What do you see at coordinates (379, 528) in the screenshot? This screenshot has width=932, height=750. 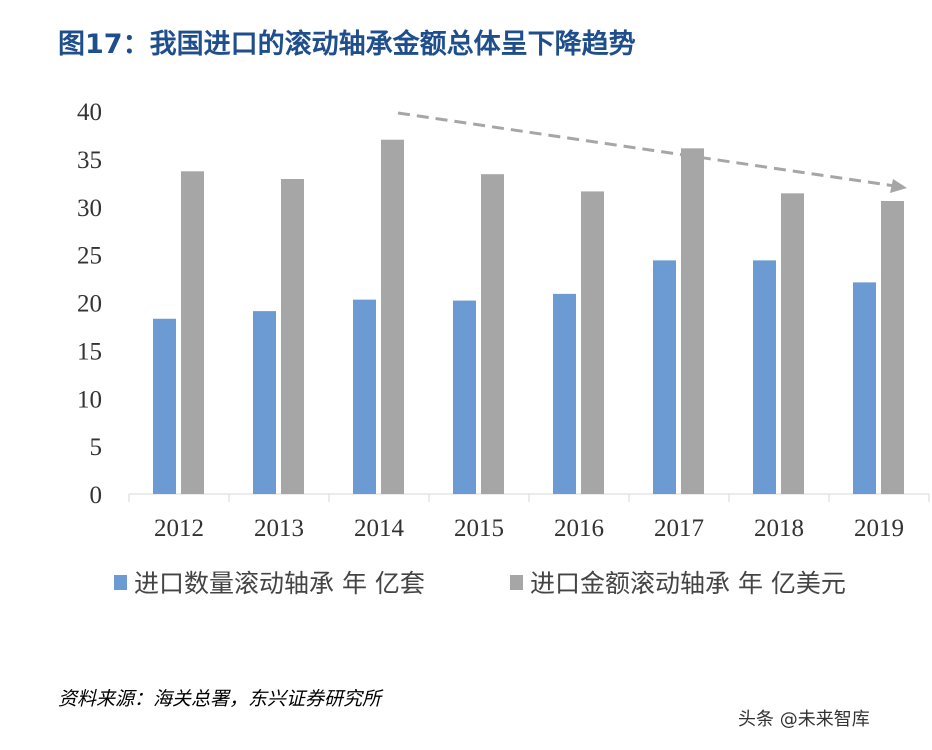 I see `x-tick-label: 2014` at bounding box center [379, 528].